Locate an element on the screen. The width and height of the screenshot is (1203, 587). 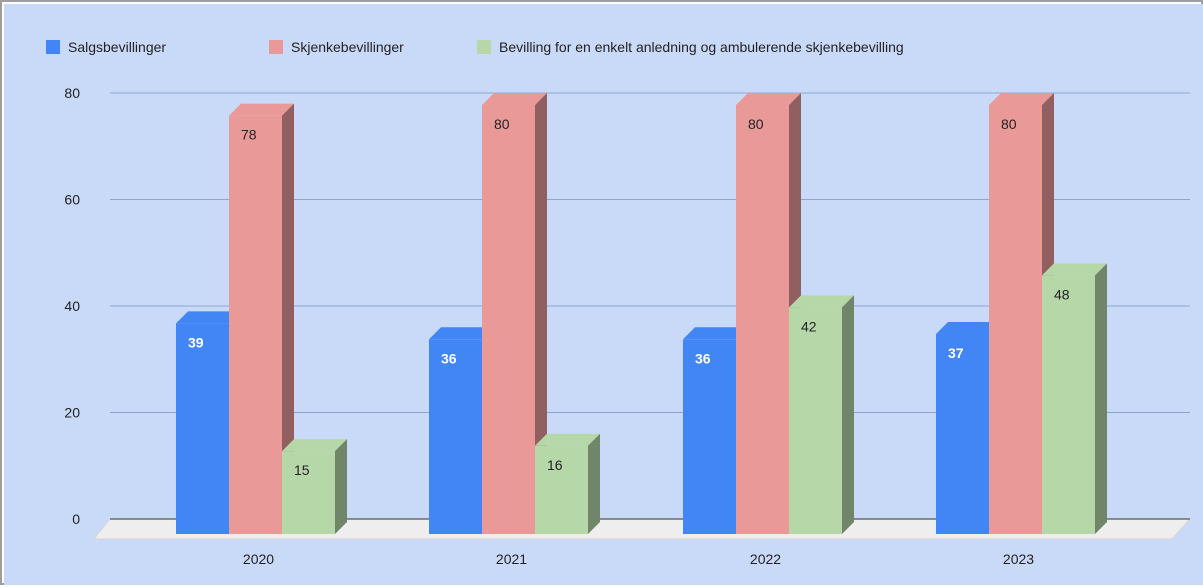
y-tick-label: 0 is located at coordinates (76, 519).